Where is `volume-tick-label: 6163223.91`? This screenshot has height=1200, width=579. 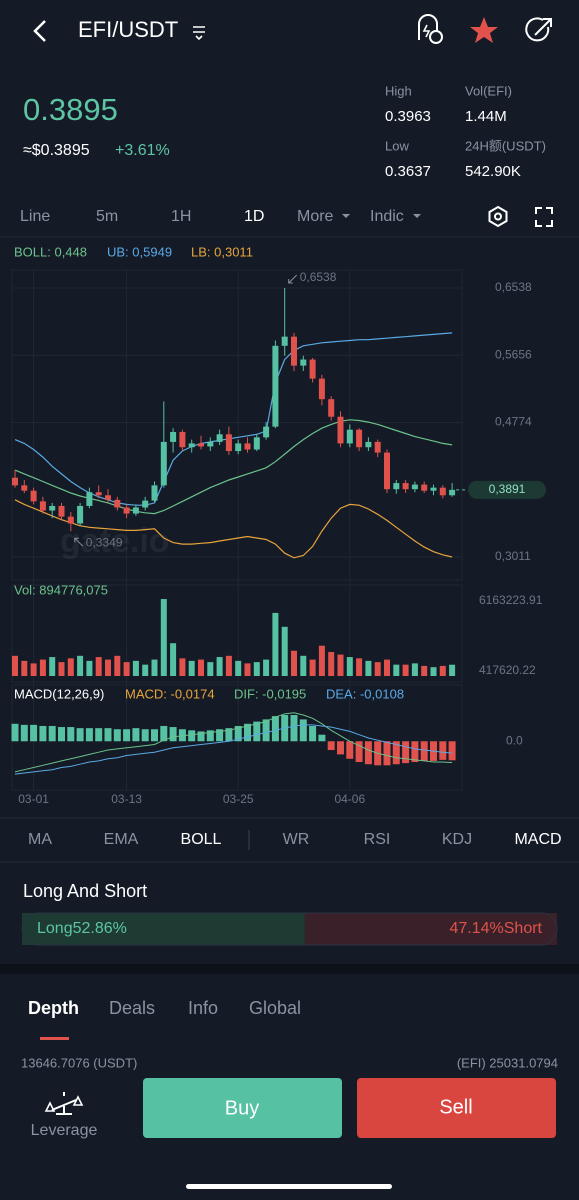
volume-tick-label: 6163223.91 is located at coordinates (511, 600).